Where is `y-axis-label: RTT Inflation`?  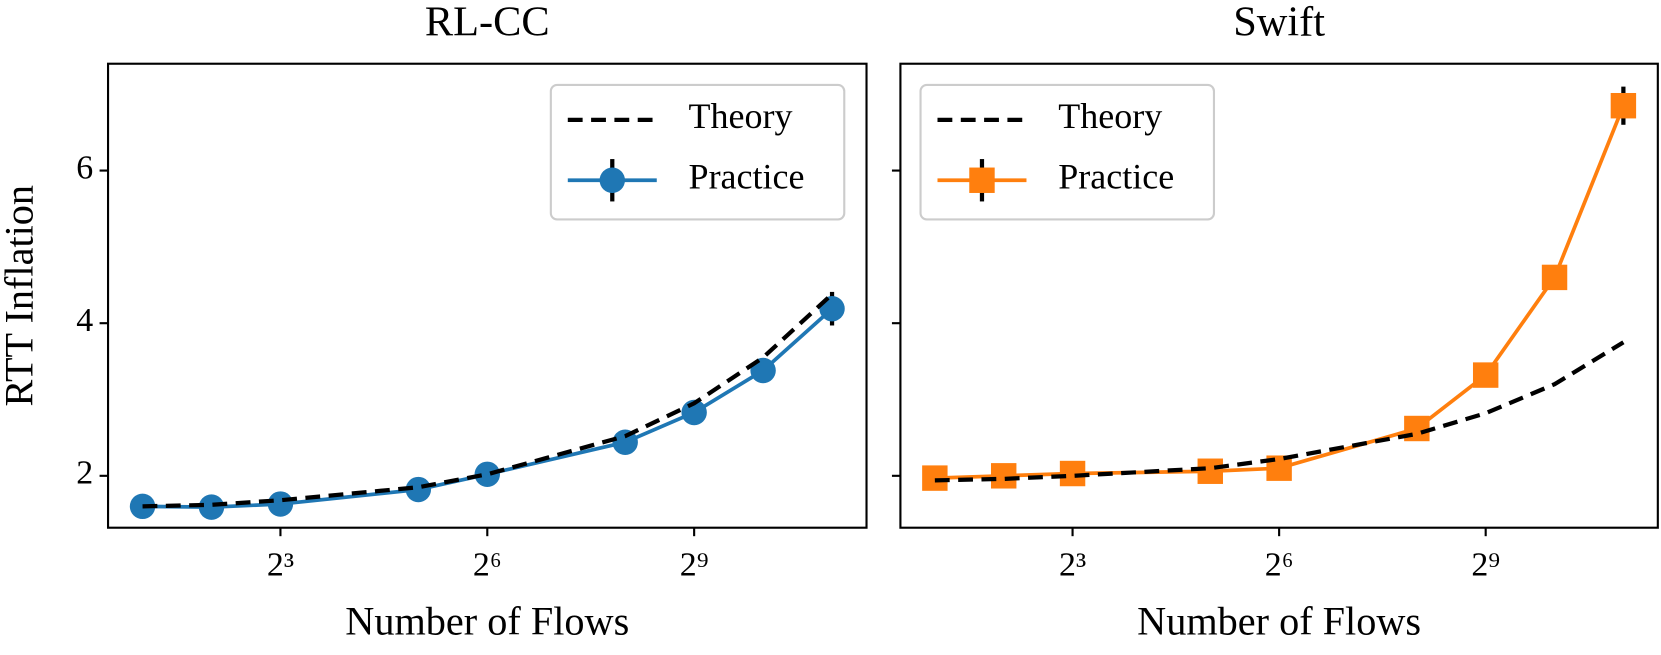
y-axis-label: RTT Inflation is located at coordinates (21, 296).